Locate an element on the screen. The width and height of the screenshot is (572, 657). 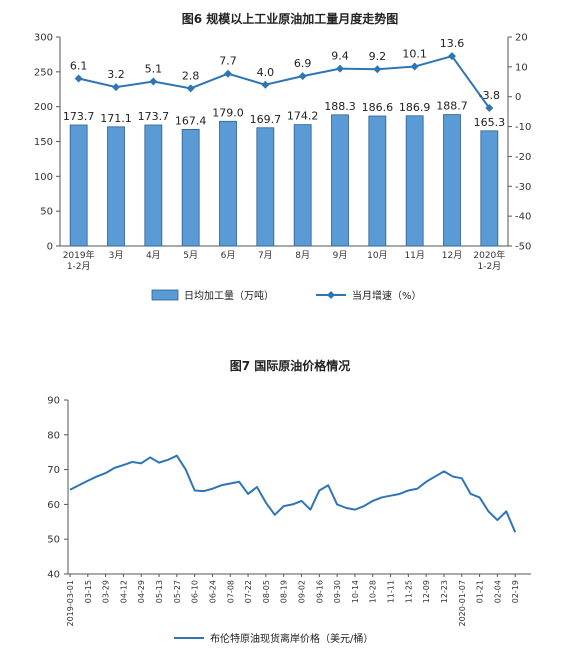
chart6-bar-value-label: 188.7 is located at coordinates (452, 106).